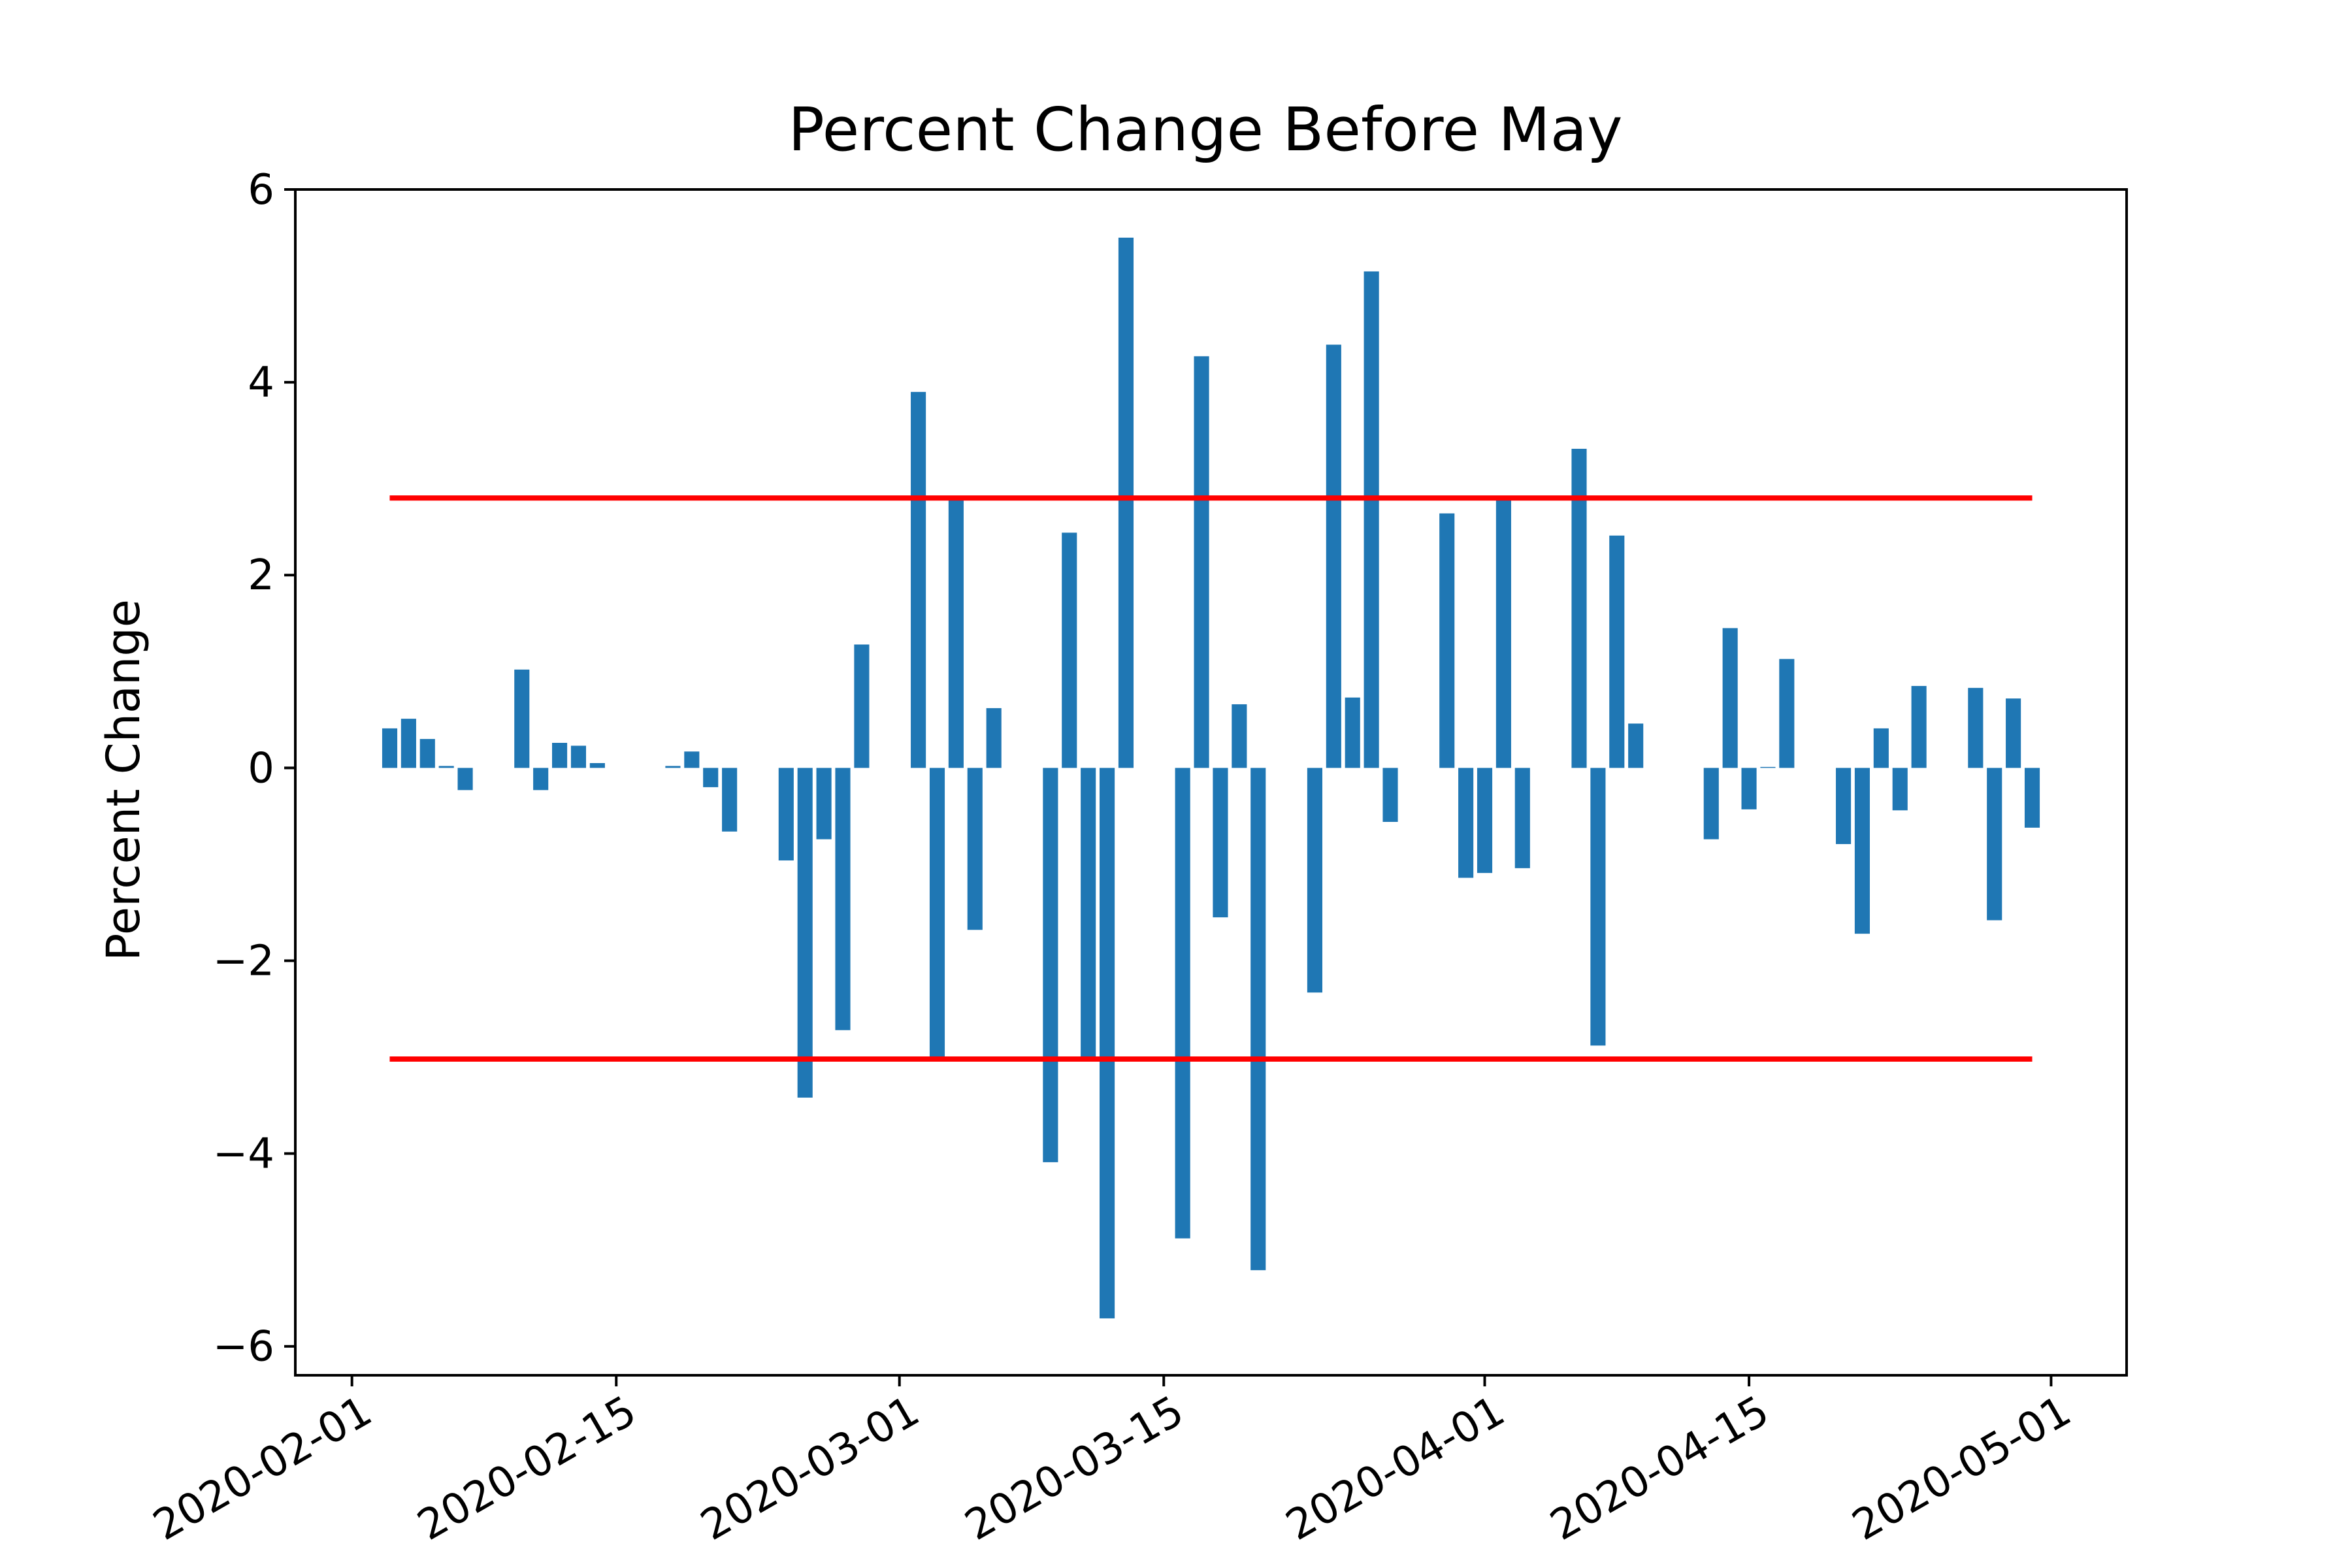 The height and width of the screenshot is (1568, 2352). Describe the element at coordinates (1205, 130) in the screenshot. I see `chart-title: Percent Change Before May` at that location.